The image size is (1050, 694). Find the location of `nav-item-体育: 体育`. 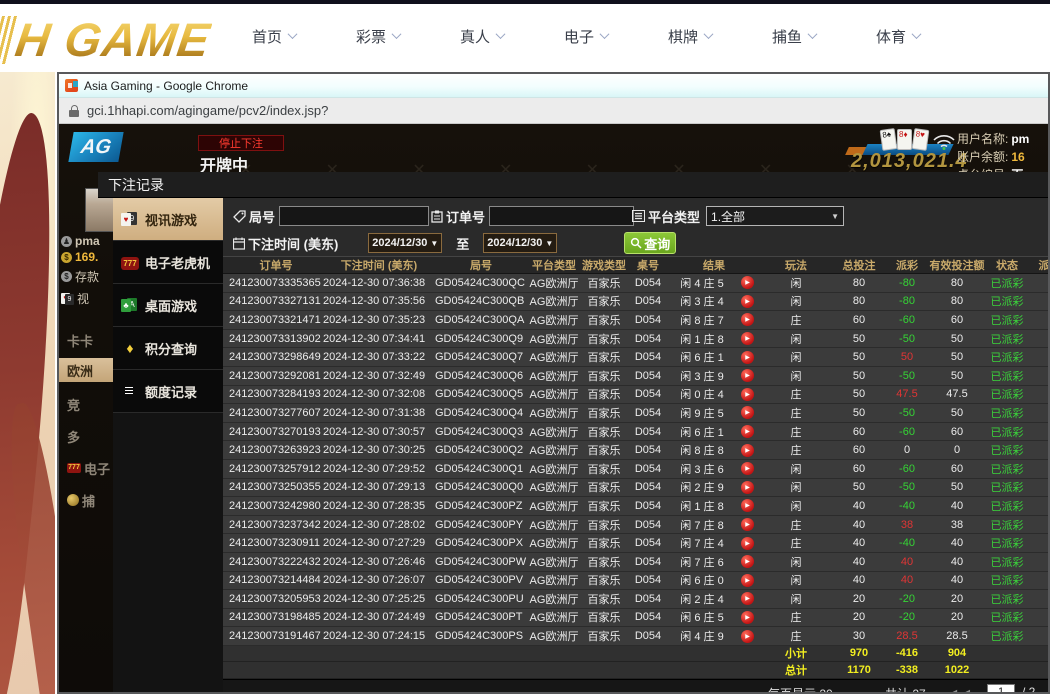

nav-item-体育: 体育 is located at coordinates (928, 36).